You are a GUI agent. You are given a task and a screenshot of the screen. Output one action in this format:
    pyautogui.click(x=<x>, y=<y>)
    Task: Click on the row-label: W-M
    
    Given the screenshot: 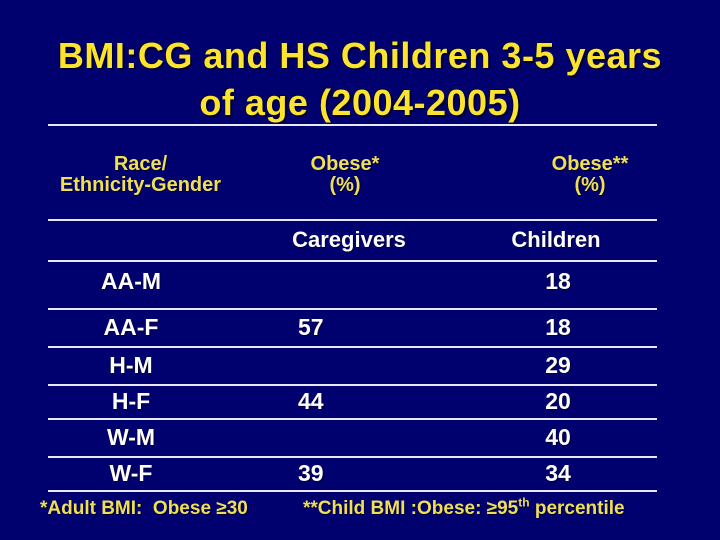 What is the action you would take?
    pyautogui.click(x=131, y=437)
    